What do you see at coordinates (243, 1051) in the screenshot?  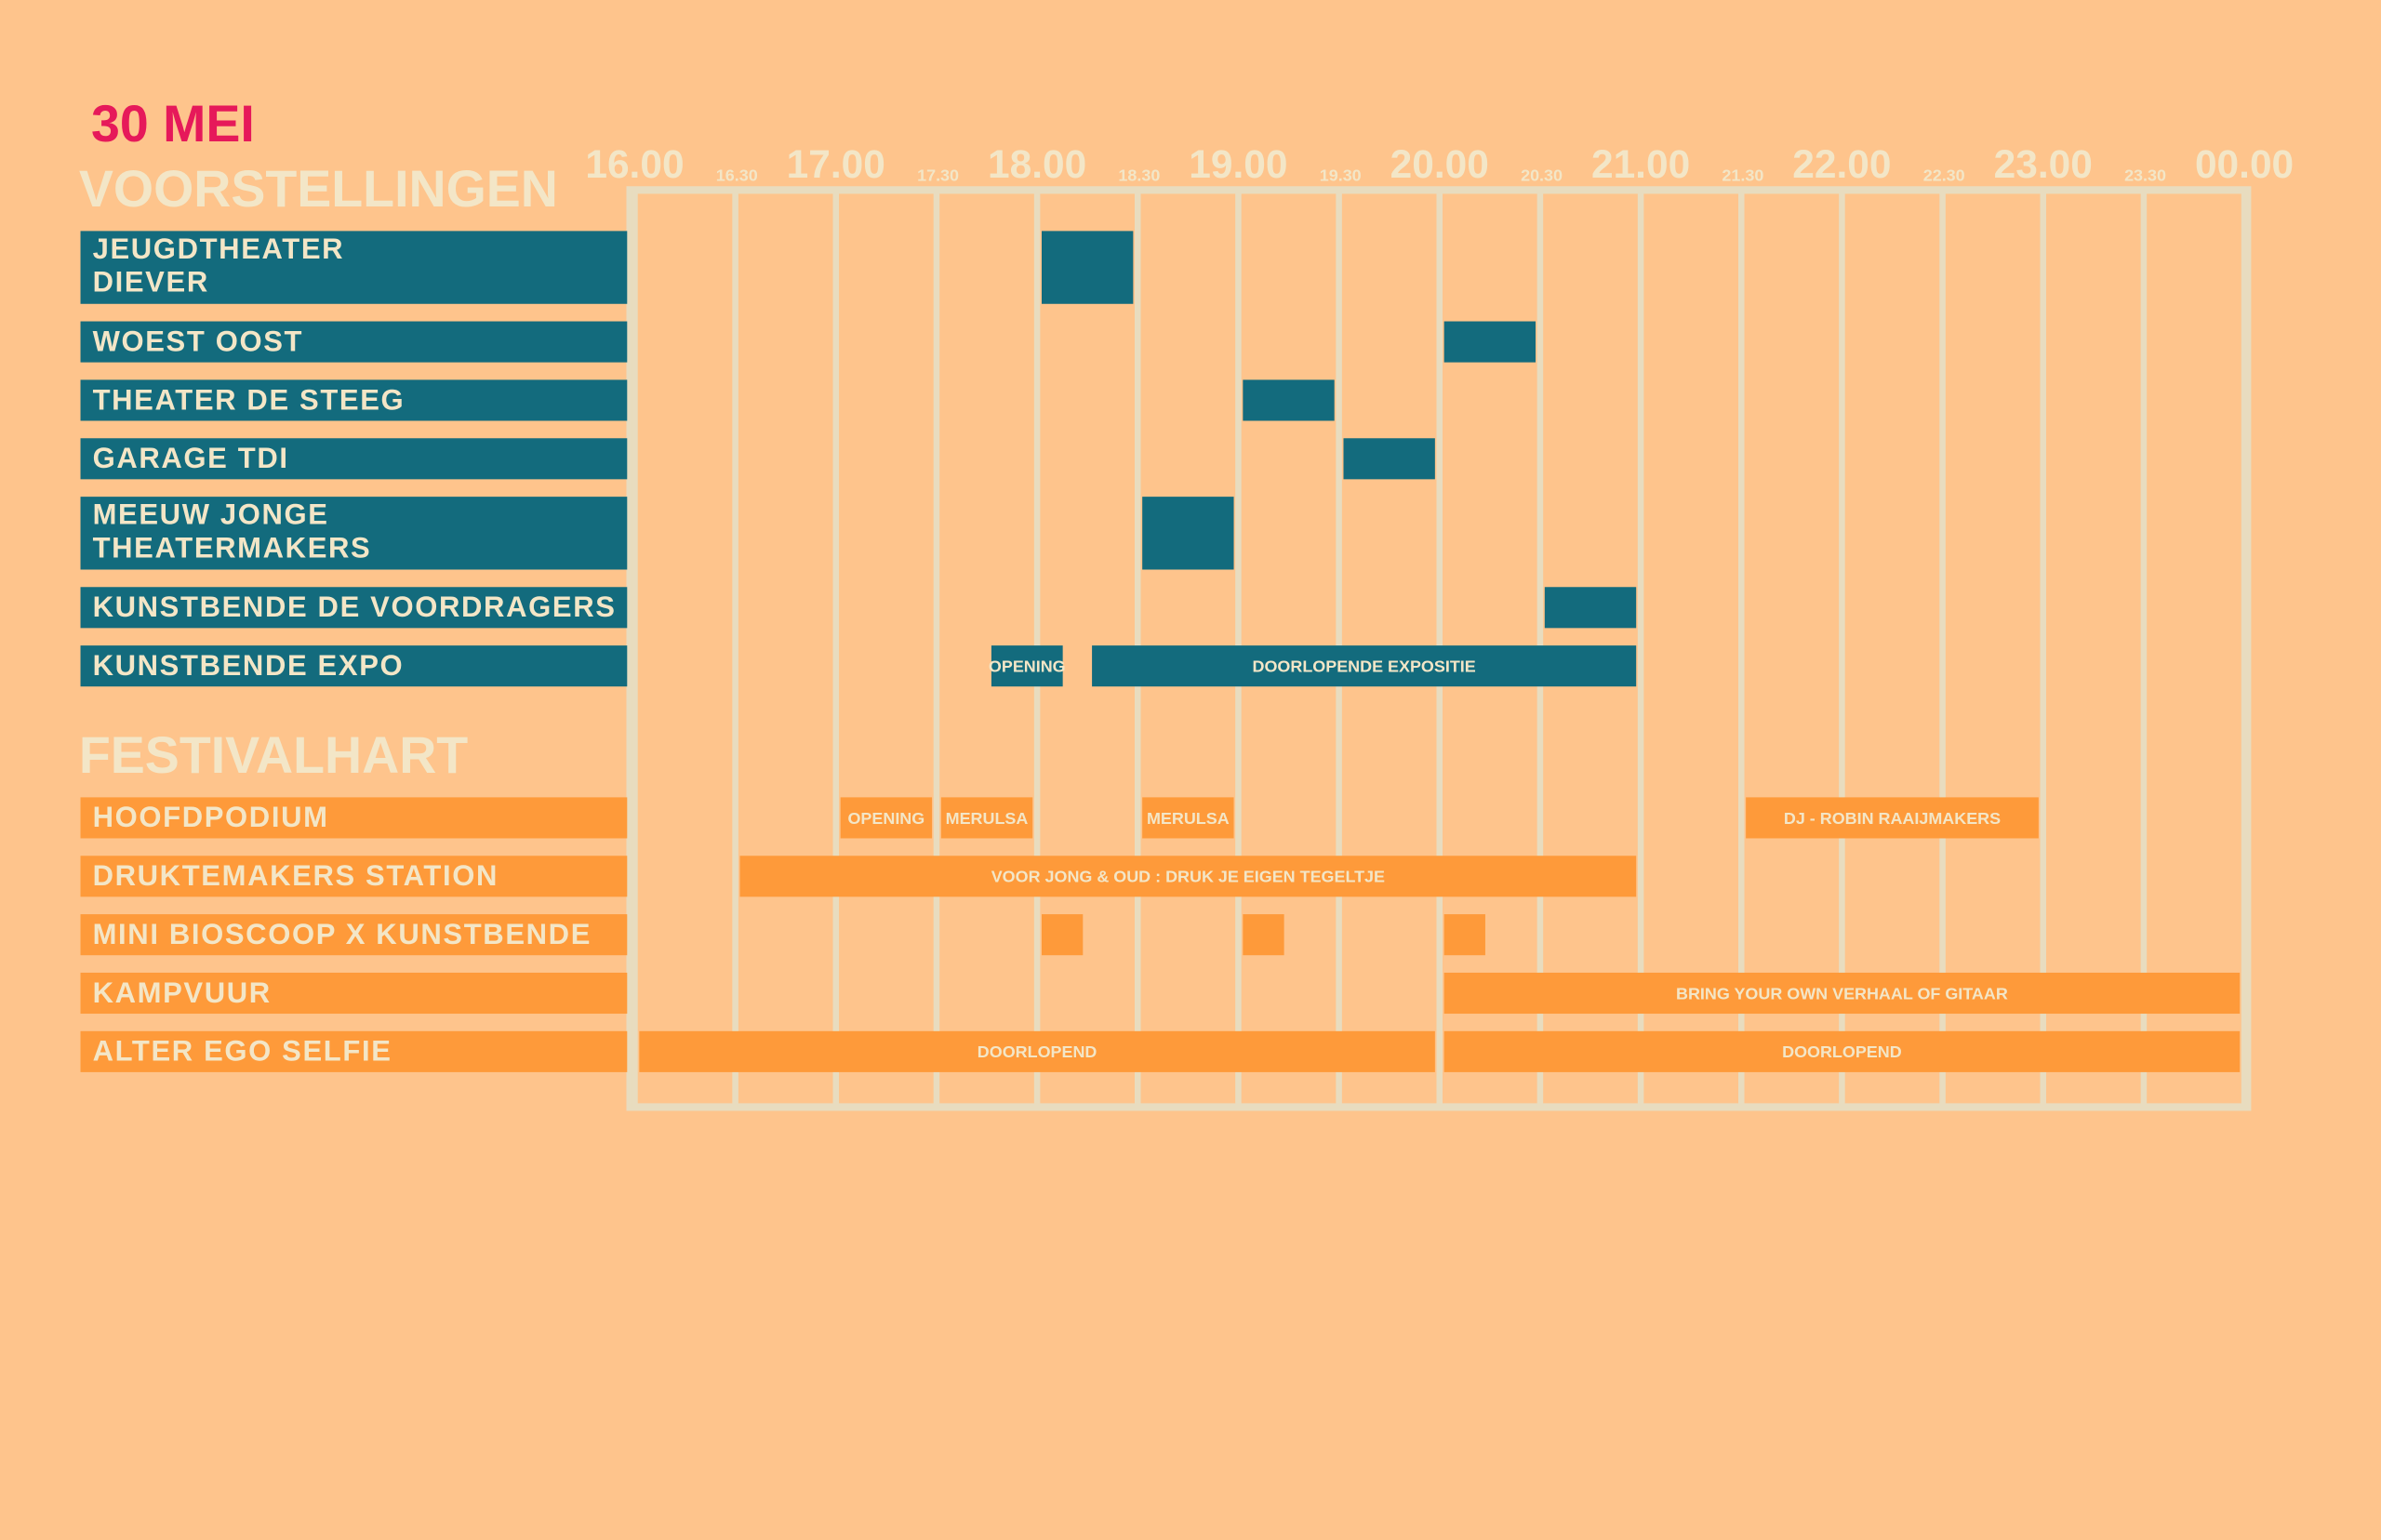 I see `row-label: ALTER EGO SELFIE` at bounding box center [243, 1051].